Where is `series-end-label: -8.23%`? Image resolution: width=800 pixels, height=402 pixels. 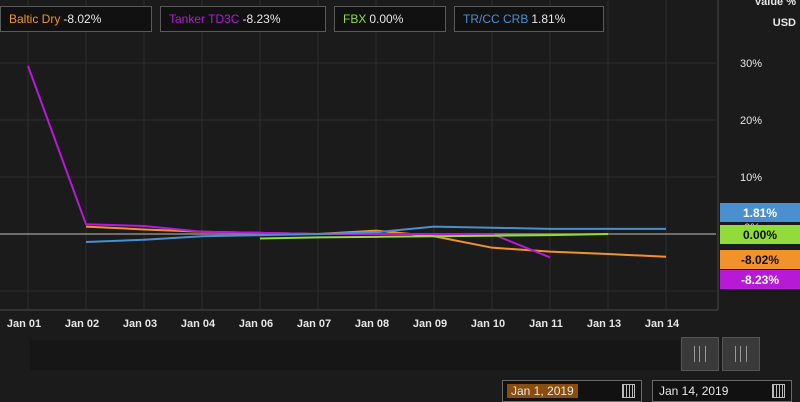 series-end-label: -8.23% is located at coordinates (760, 280).